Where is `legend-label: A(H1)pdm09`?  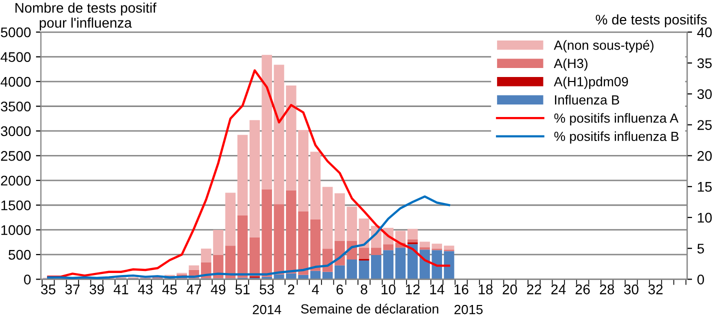 legend-label: A(H1)pdm09 is located at coordinates (591, 82).